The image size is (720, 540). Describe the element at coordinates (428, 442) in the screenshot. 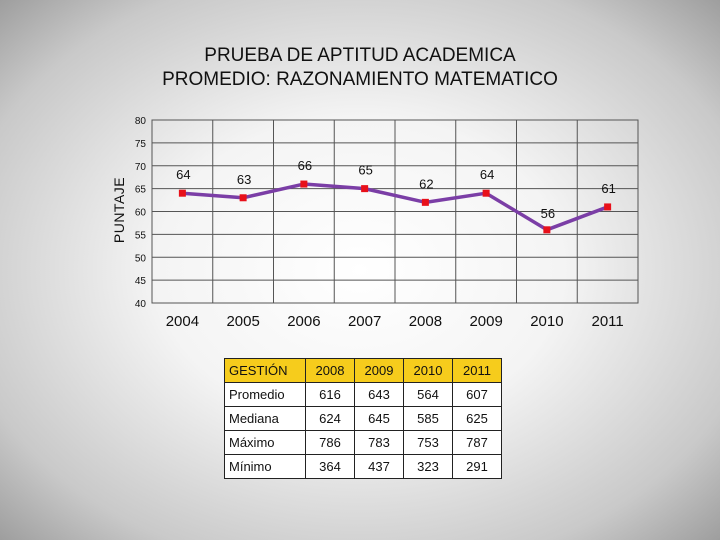

I see `table-cell: 753` at that location.